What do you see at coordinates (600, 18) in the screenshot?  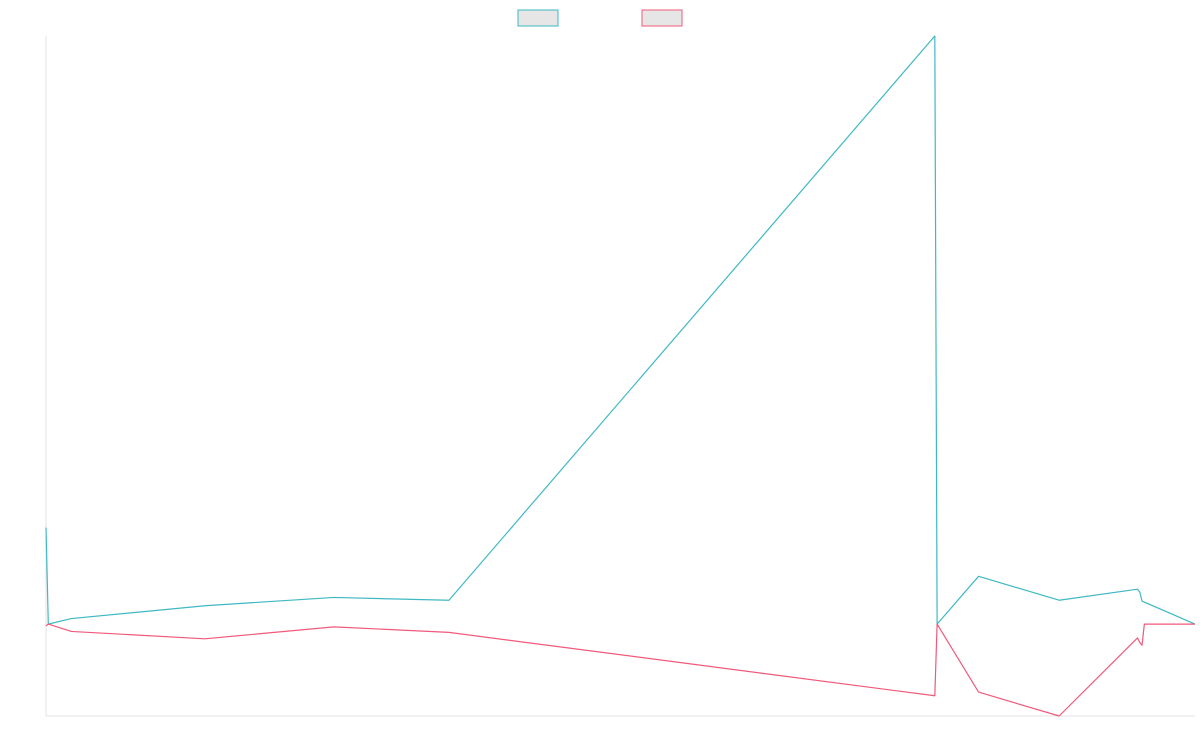 I see `legend` at bounding box center [600, 18].